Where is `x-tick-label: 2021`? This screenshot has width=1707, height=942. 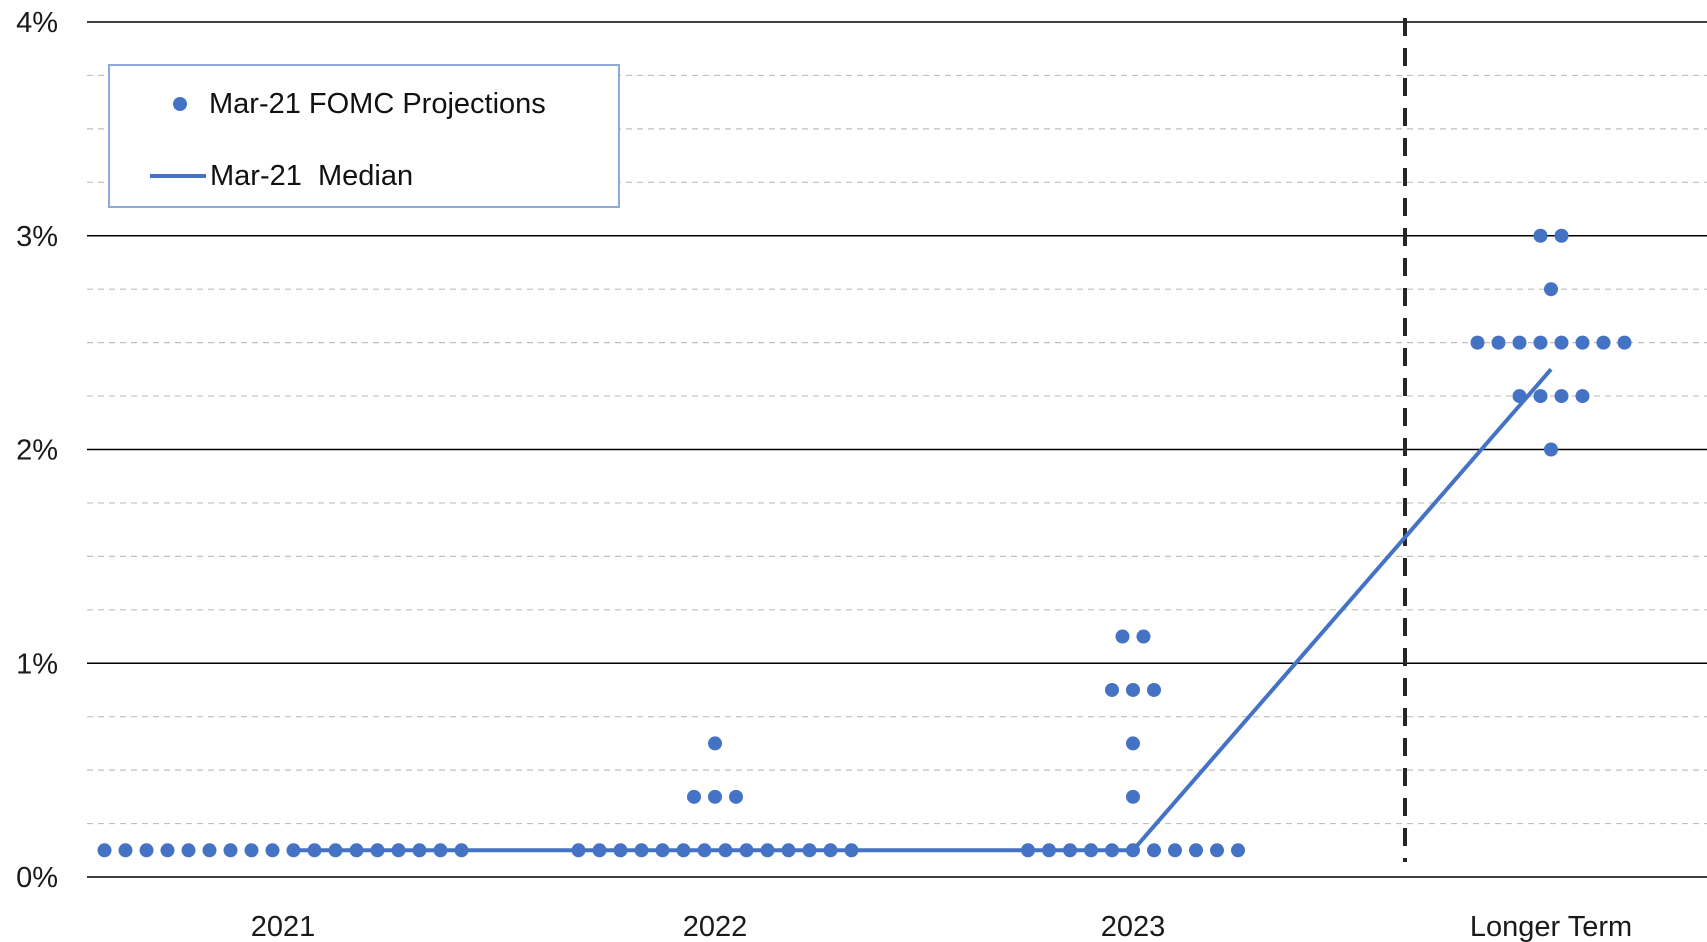 x-tick-label: 2021 is located at coordinates (283, 926).